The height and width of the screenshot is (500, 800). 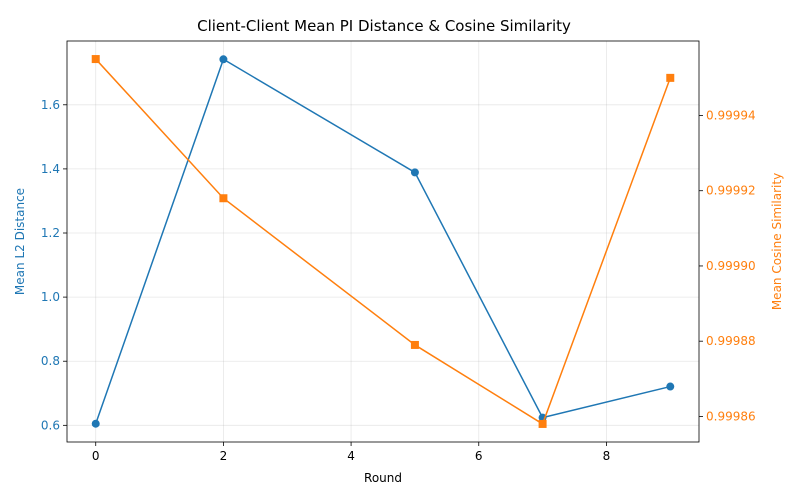 What do you see at coordinates (731, 191) in the screenshot?
I see `right-y-tick-label: 0.99992` at bounding box center [731, 191].